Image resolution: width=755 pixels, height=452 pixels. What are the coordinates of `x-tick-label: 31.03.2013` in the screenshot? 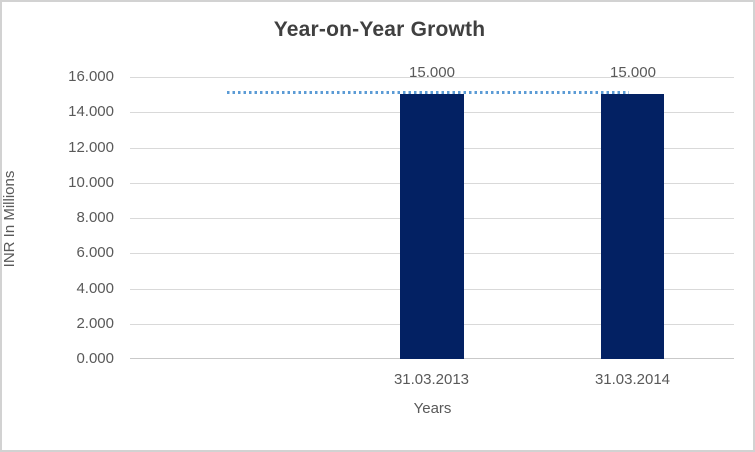 It's located at (431, 379).